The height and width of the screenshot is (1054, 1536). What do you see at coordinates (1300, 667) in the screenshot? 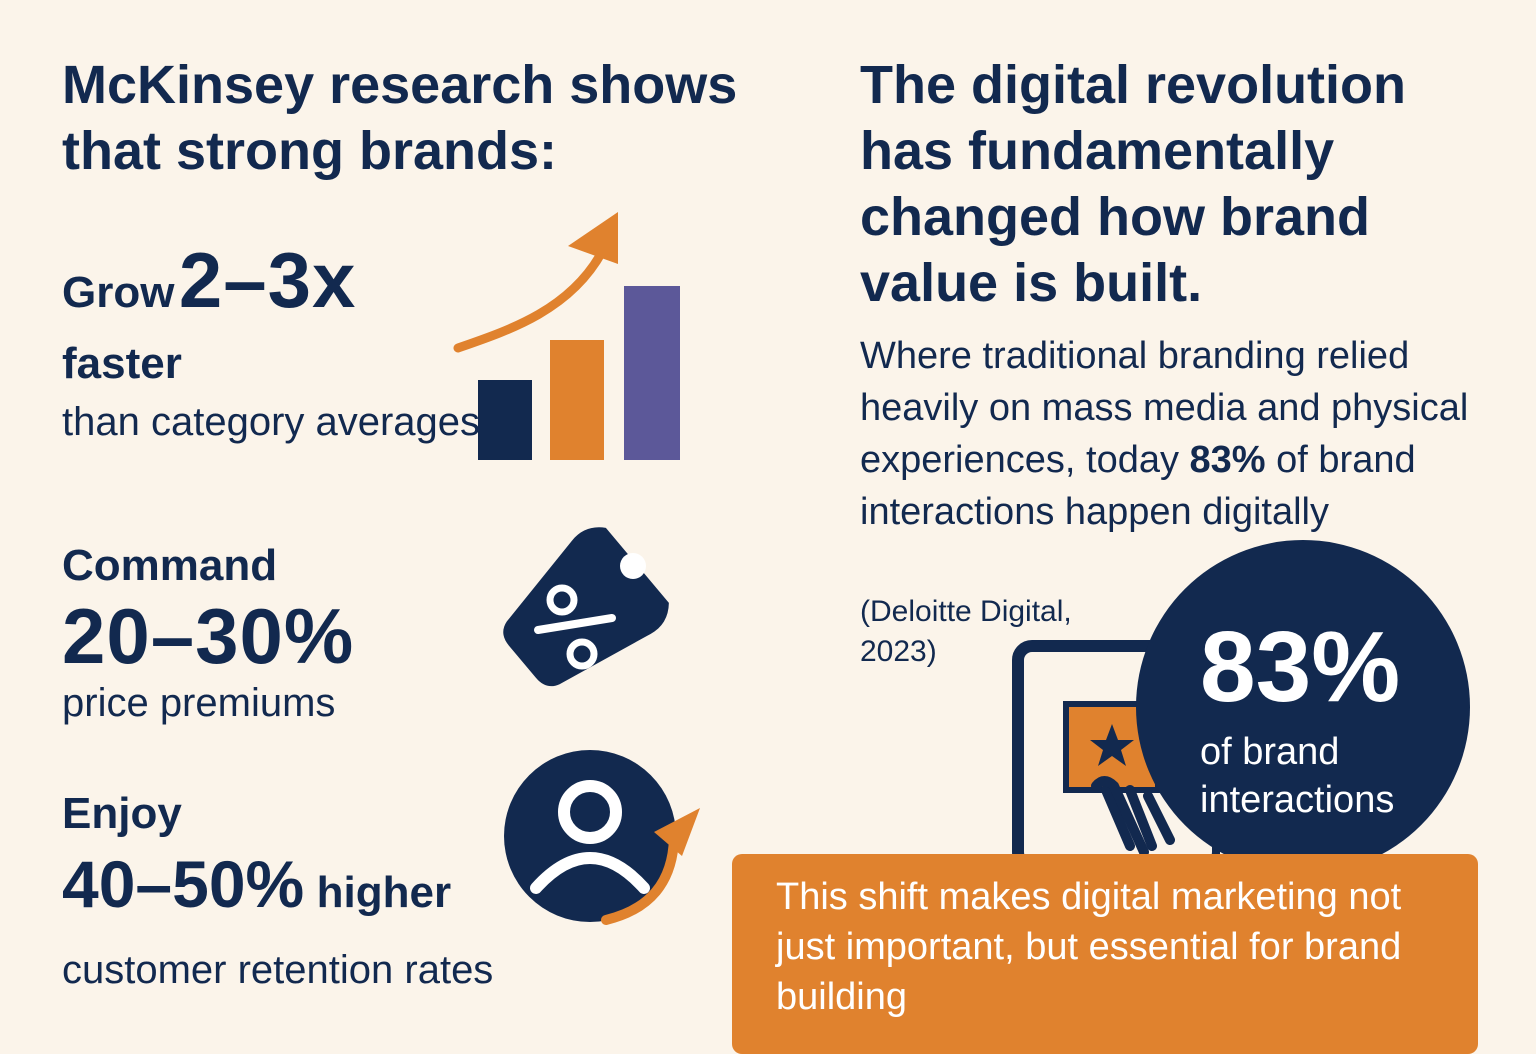
I see `callout-value: 83%` at bounding box center [1300, 667].